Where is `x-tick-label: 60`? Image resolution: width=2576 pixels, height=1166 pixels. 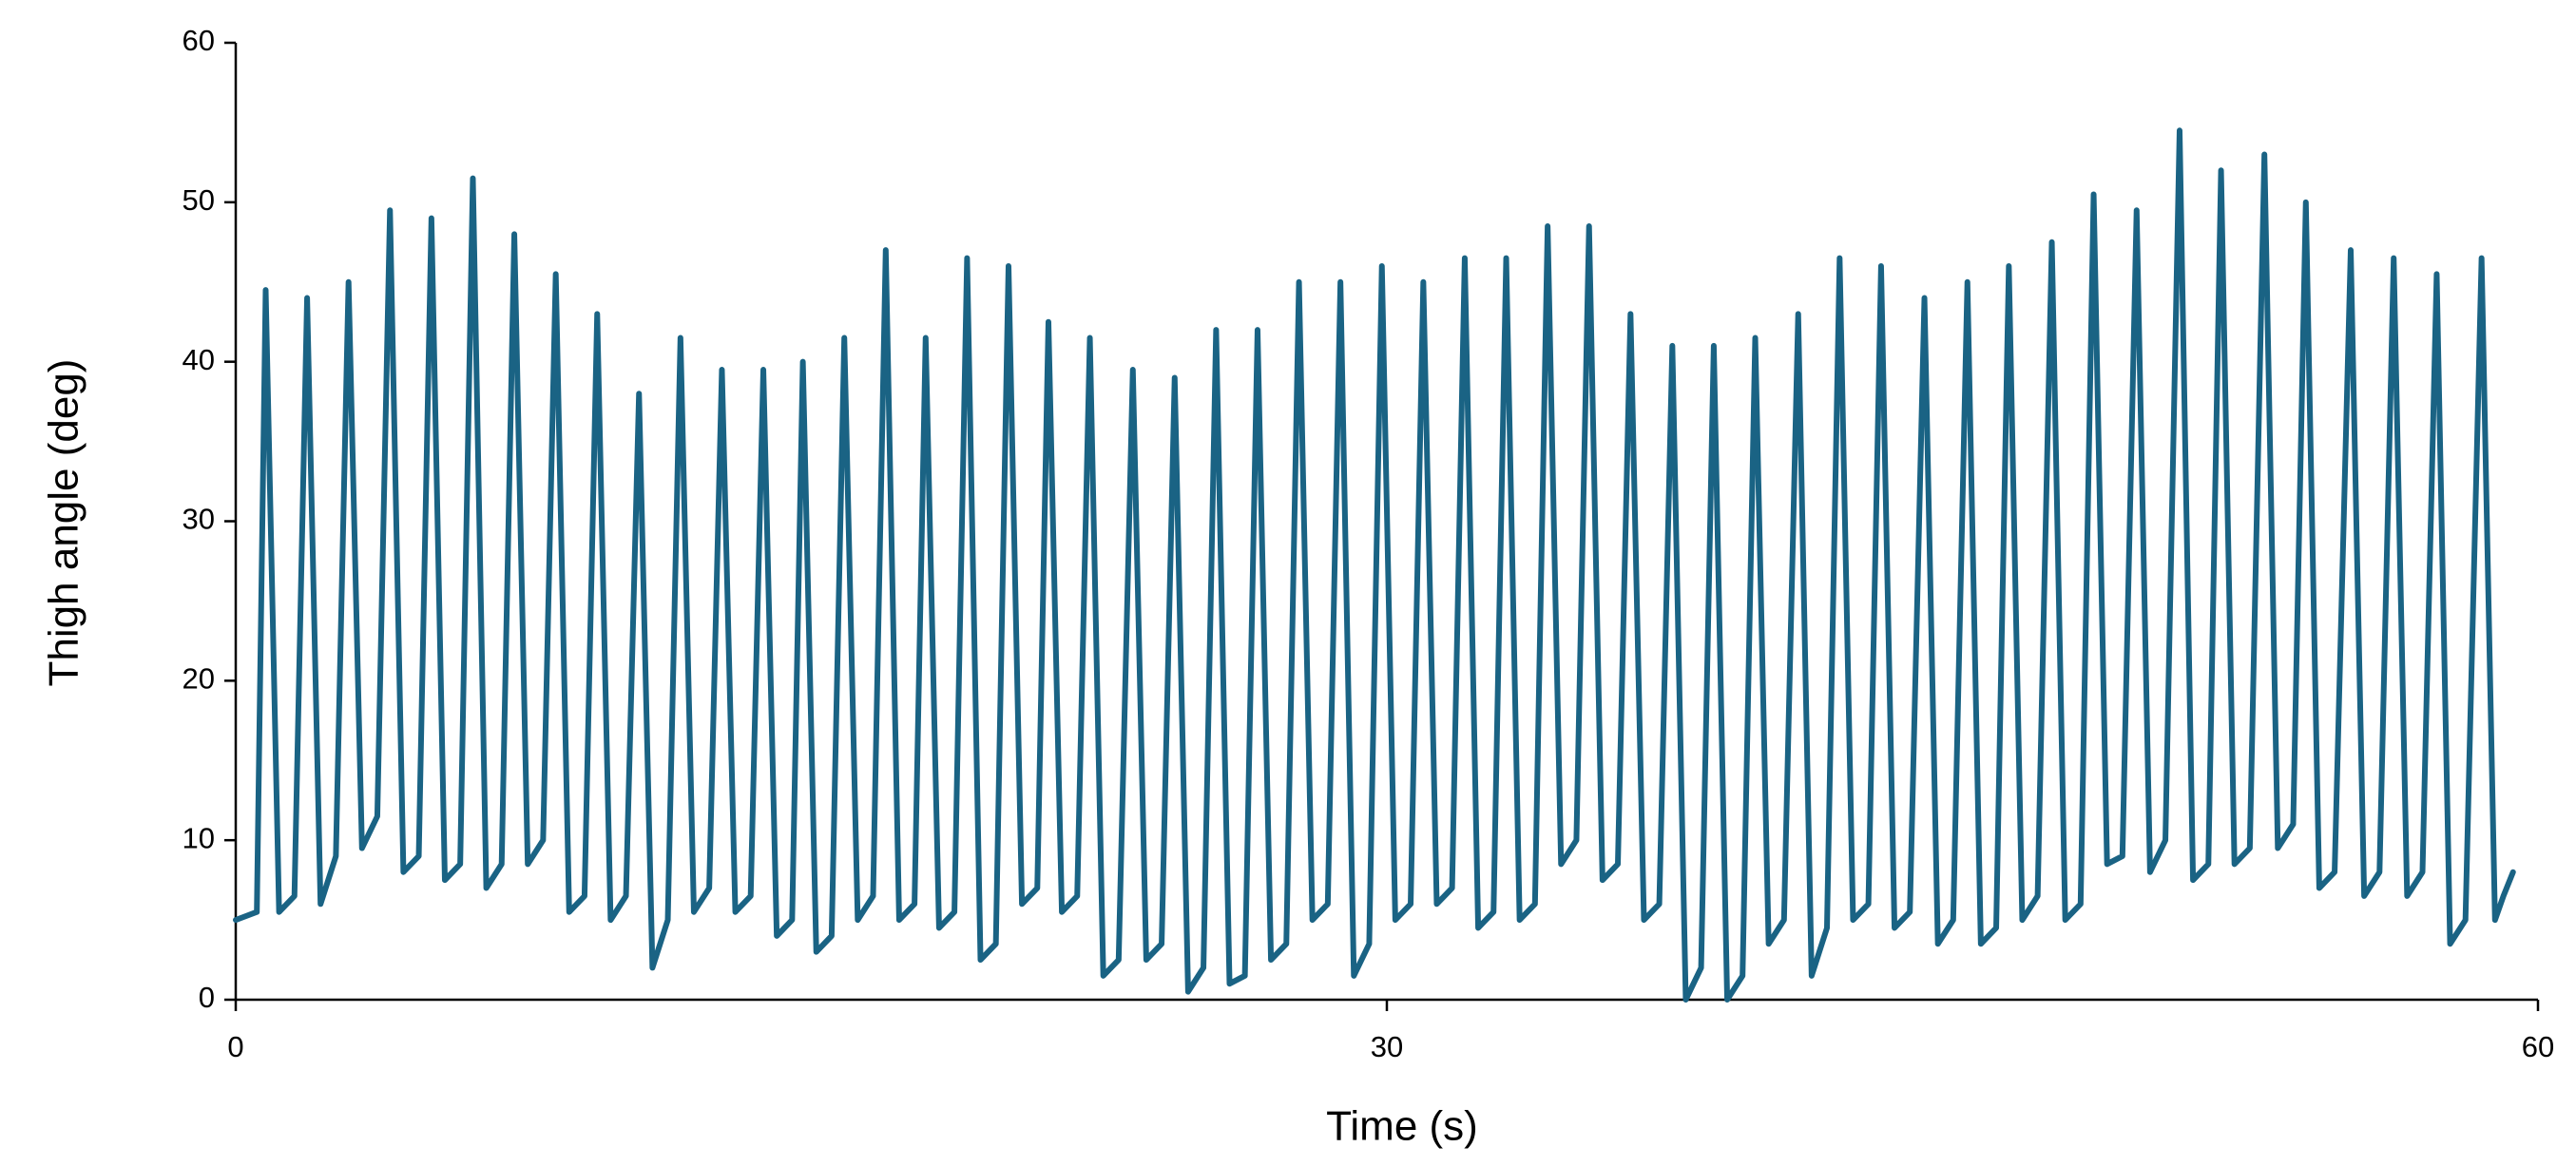
x-tick-label: 60 is located at coordinates (2538, 1047).